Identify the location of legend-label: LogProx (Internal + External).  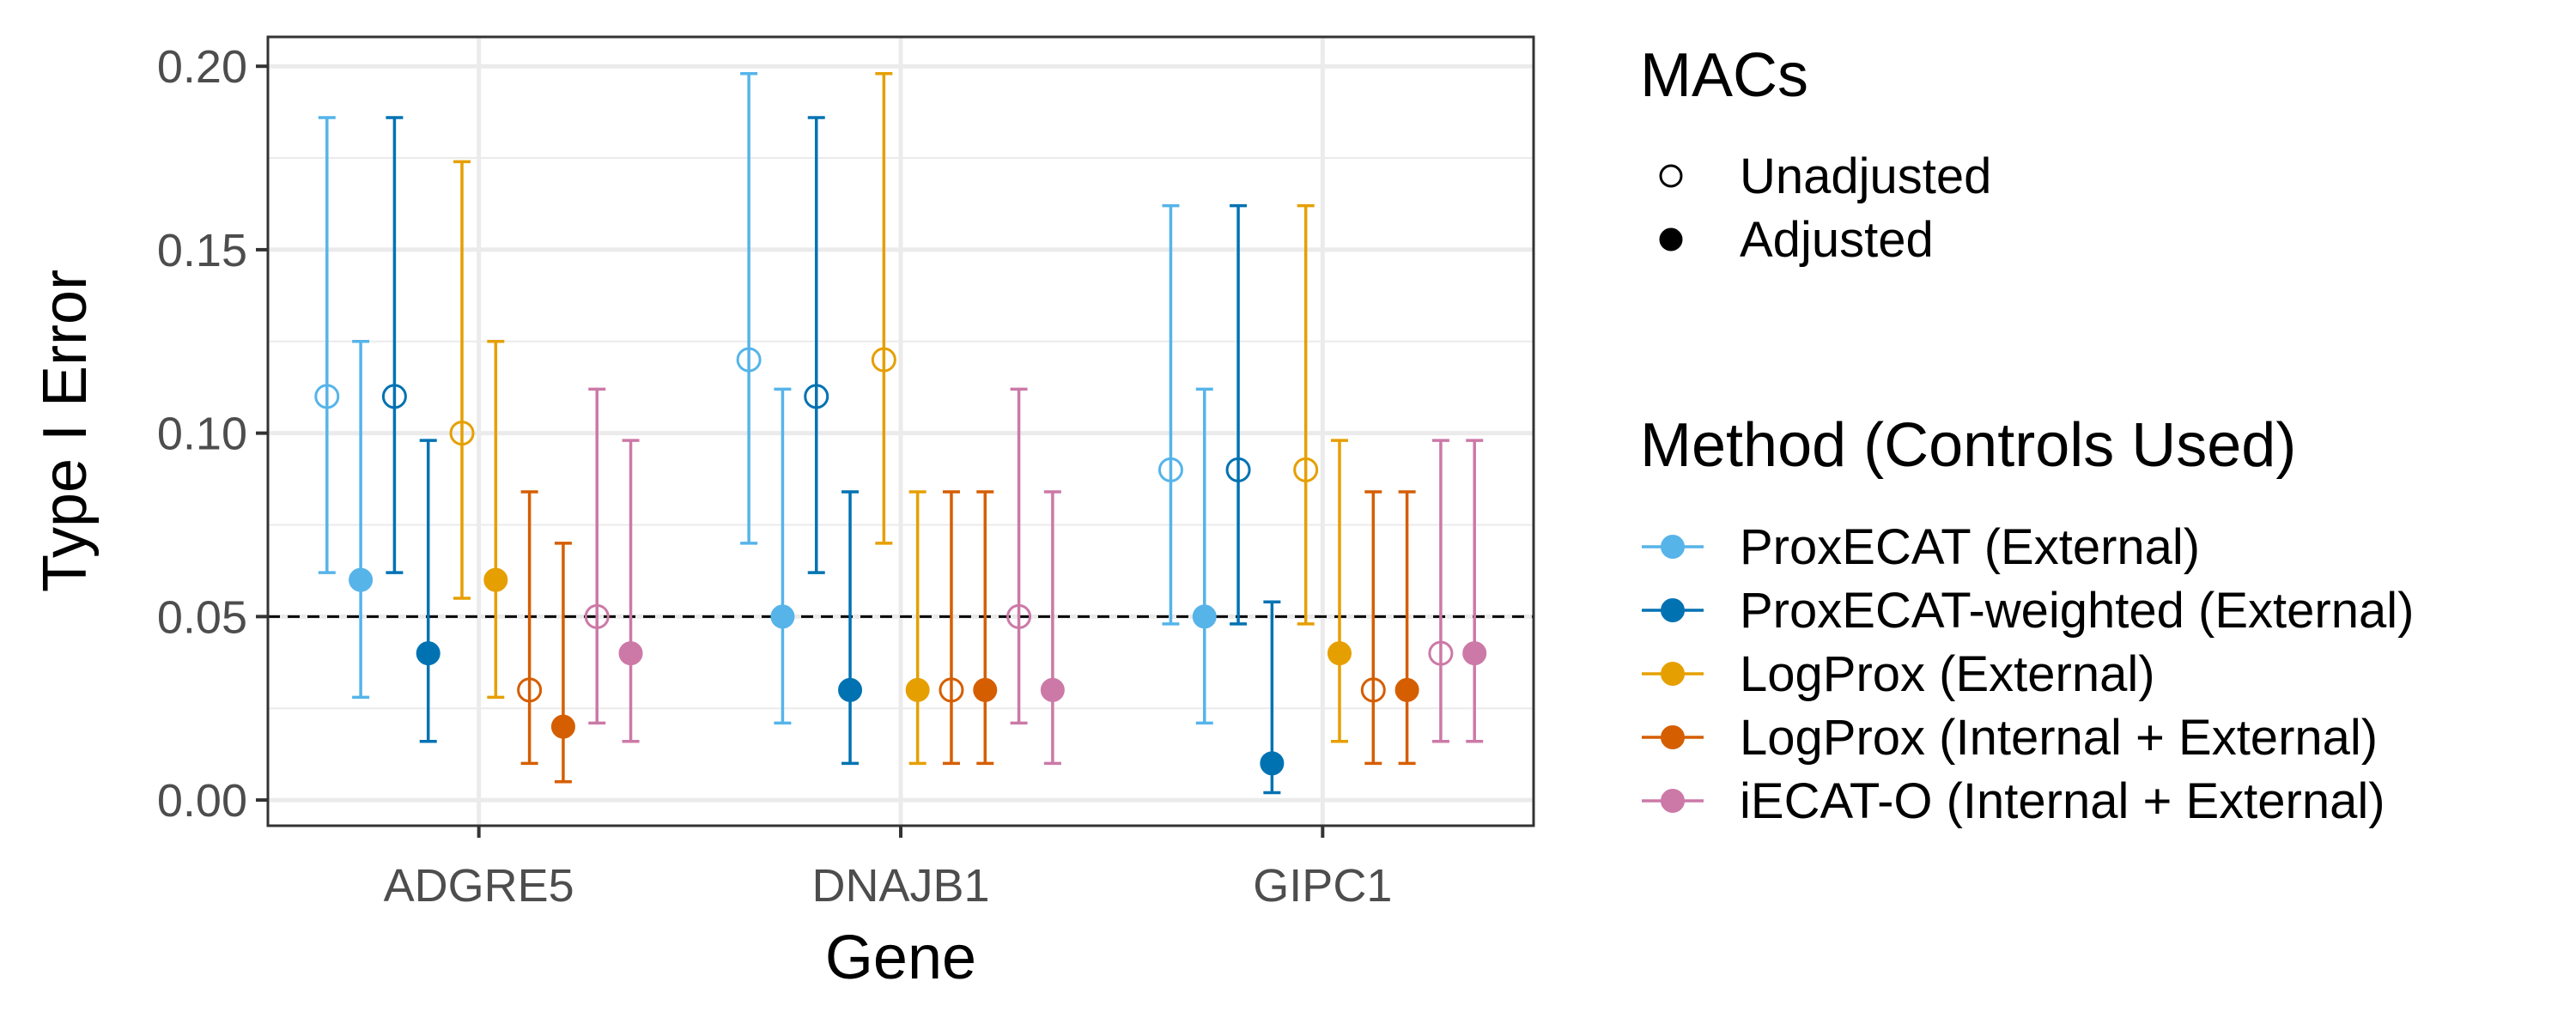
(2059, 738).